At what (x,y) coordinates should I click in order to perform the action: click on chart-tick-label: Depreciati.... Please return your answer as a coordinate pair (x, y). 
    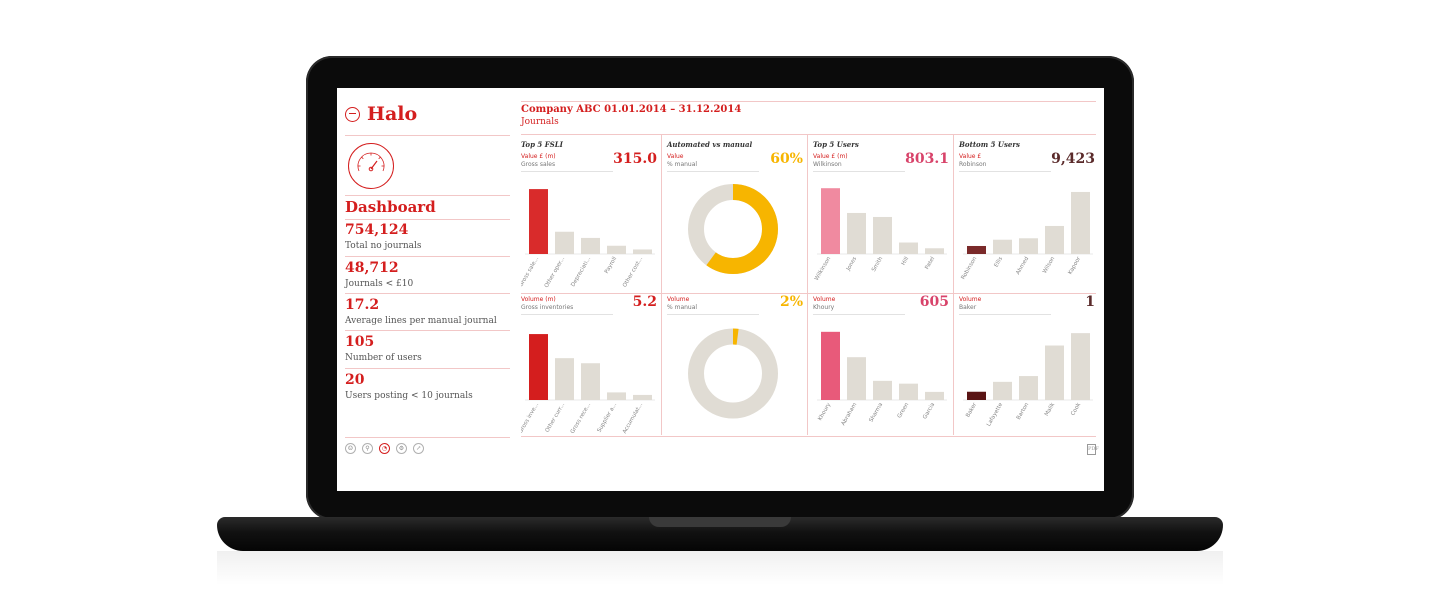
    Looking at the image, I should click on (581, 272).